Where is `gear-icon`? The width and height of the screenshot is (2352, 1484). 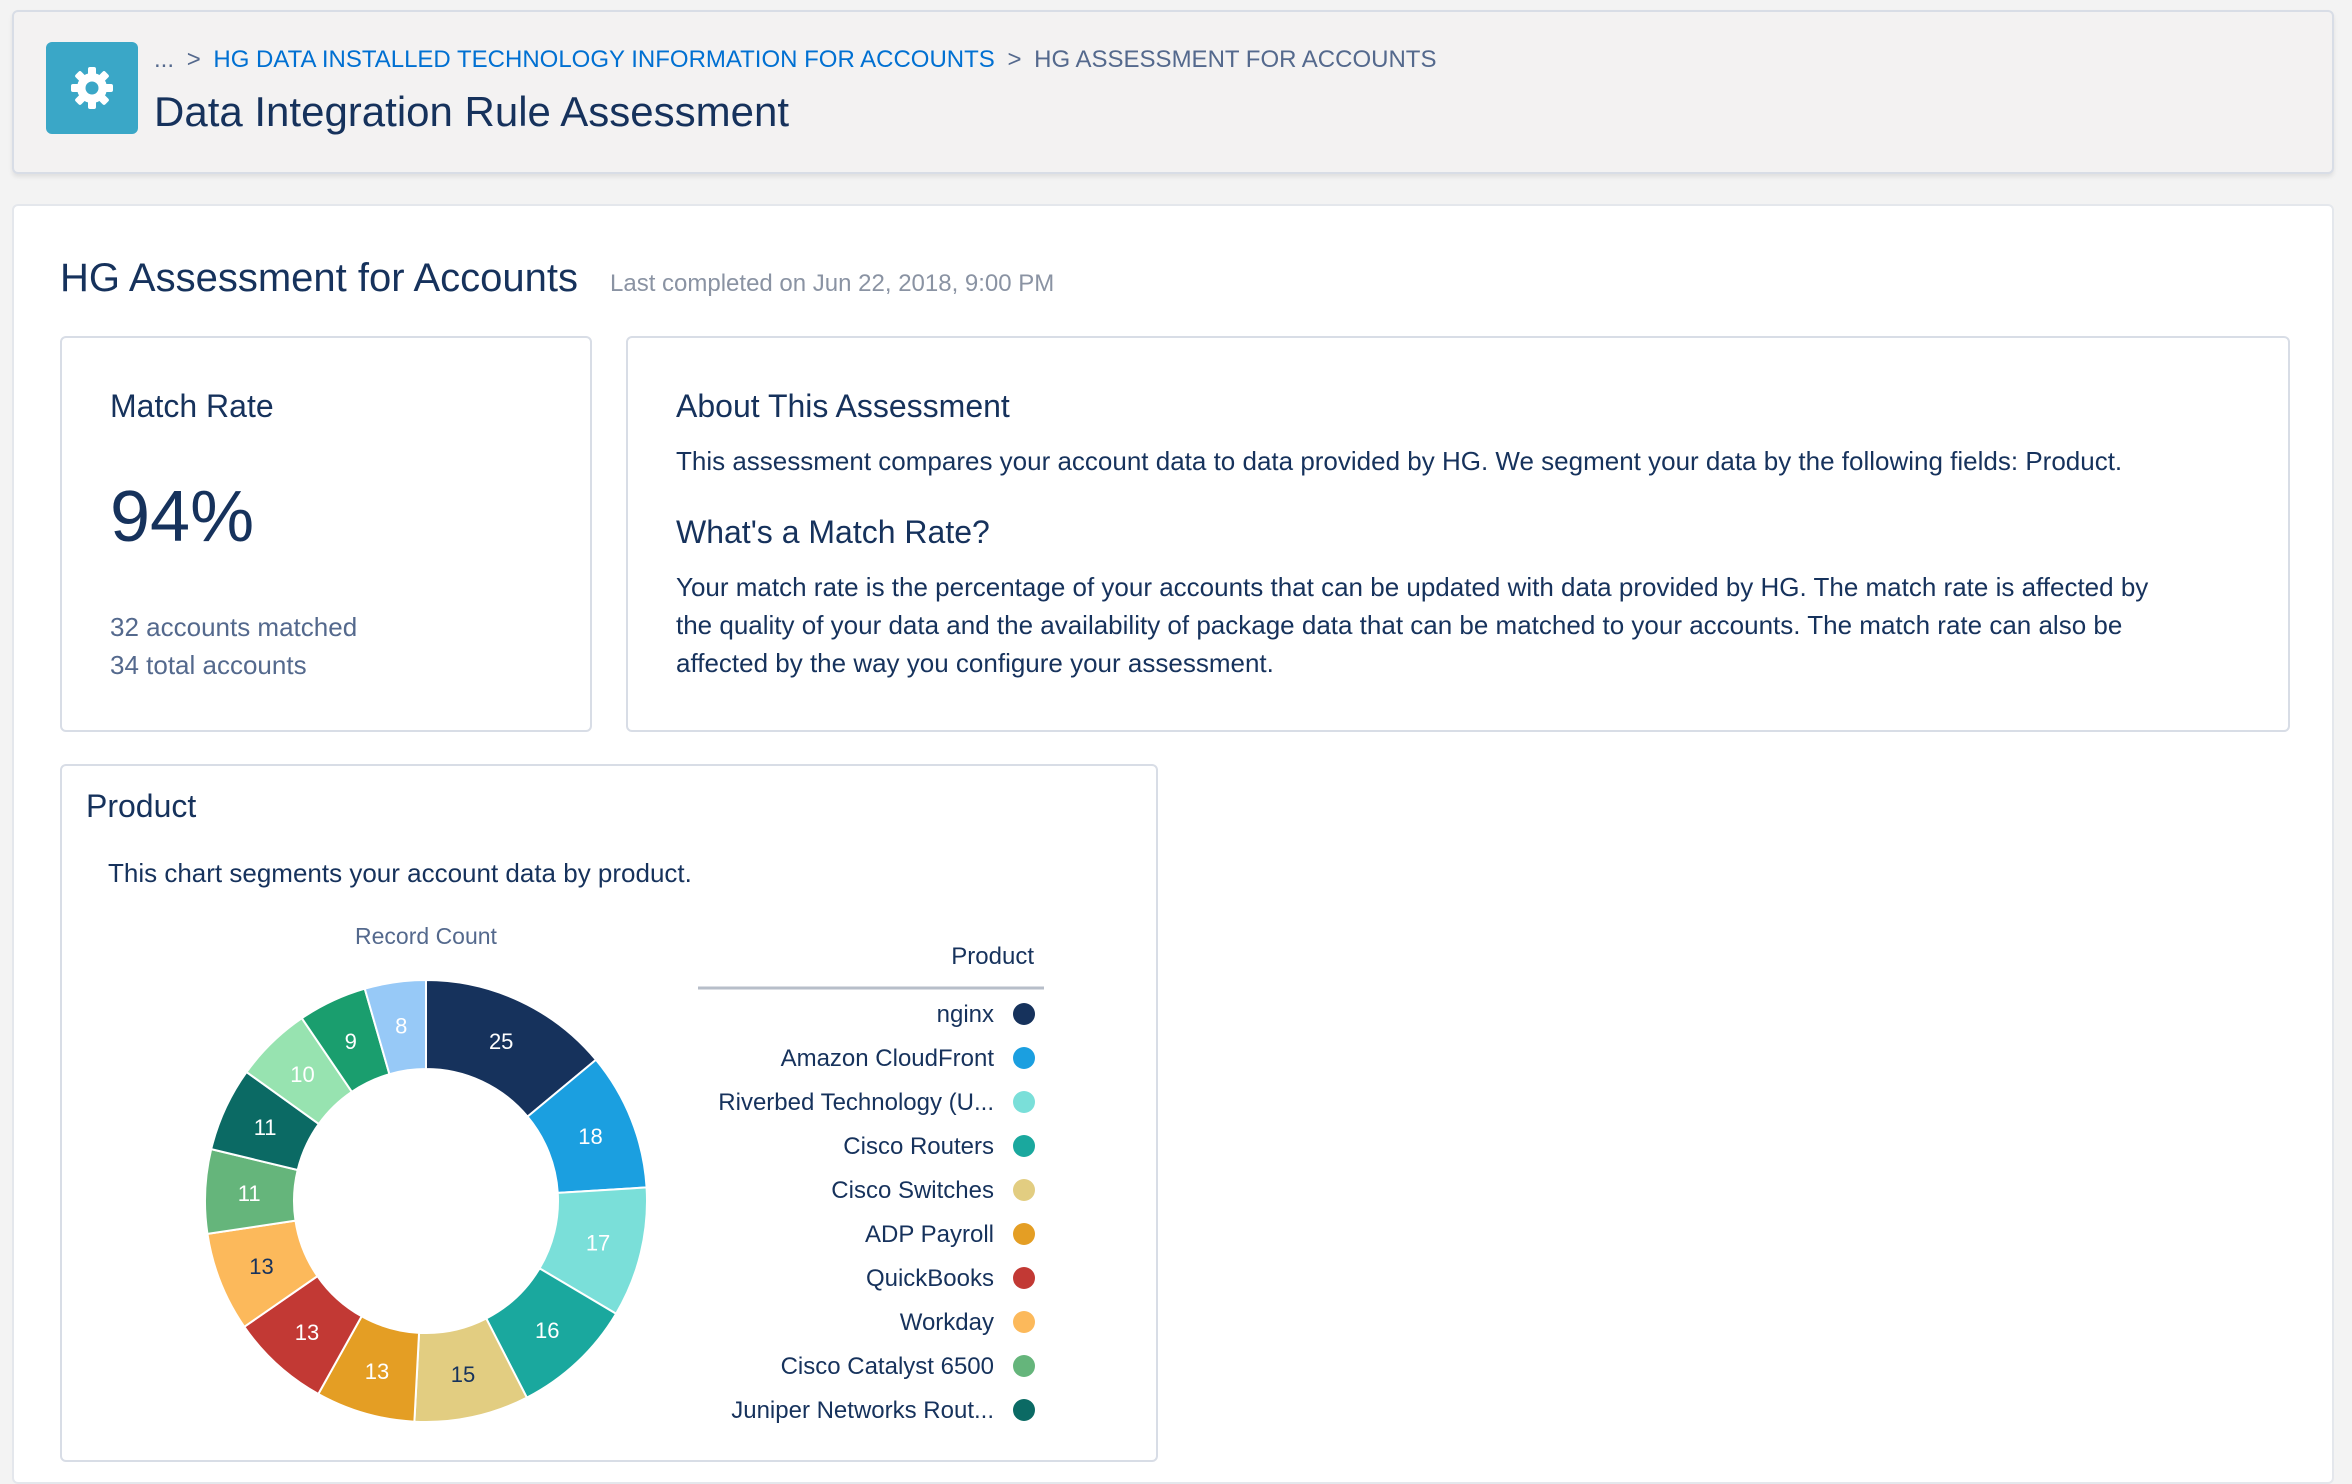 gear-icon is located at coordinates (92, 88).